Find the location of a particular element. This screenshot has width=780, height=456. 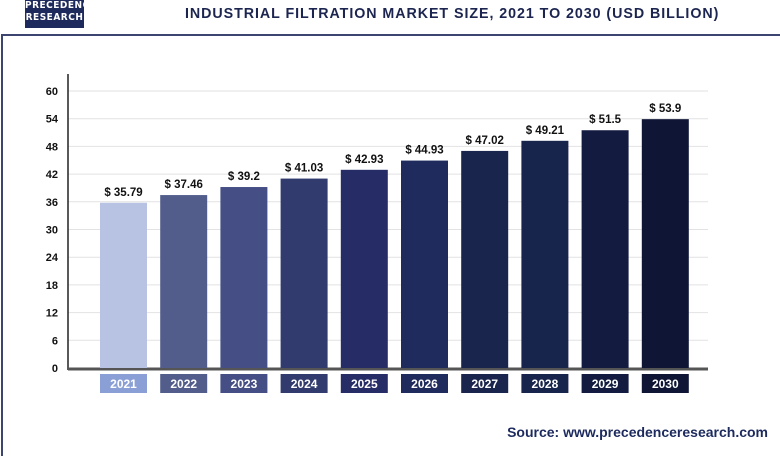

x-tick-label: 2023 is located at coordinates (244, 384).